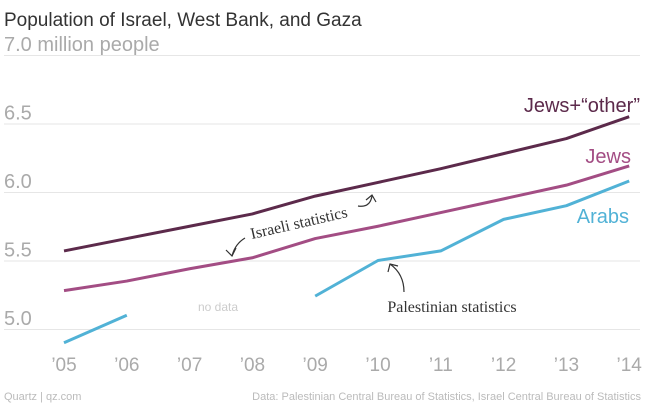 The image size is (645, 403). What do you see at coordinates (441, 365) in the screenshot?
I see `x-tick-label: ’11` at bounding box center [441, 365].